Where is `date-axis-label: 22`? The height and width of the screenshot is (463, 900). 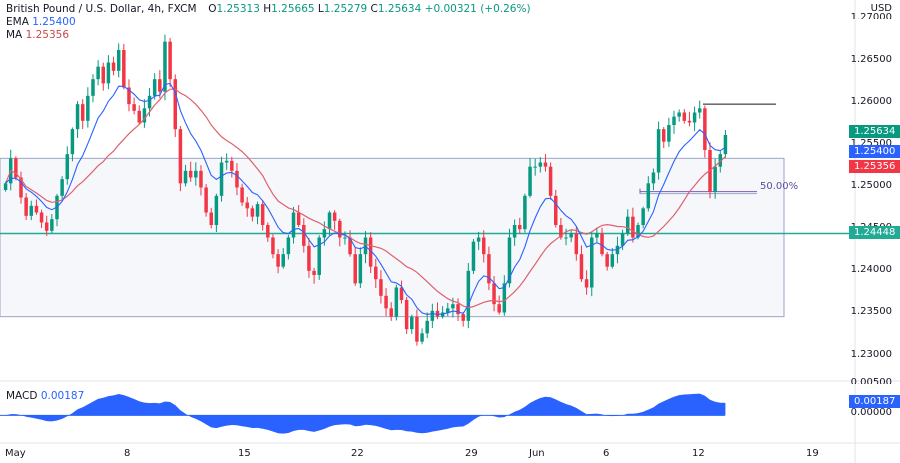 date-axis-label: 22 is located at coordinates (357, 453).